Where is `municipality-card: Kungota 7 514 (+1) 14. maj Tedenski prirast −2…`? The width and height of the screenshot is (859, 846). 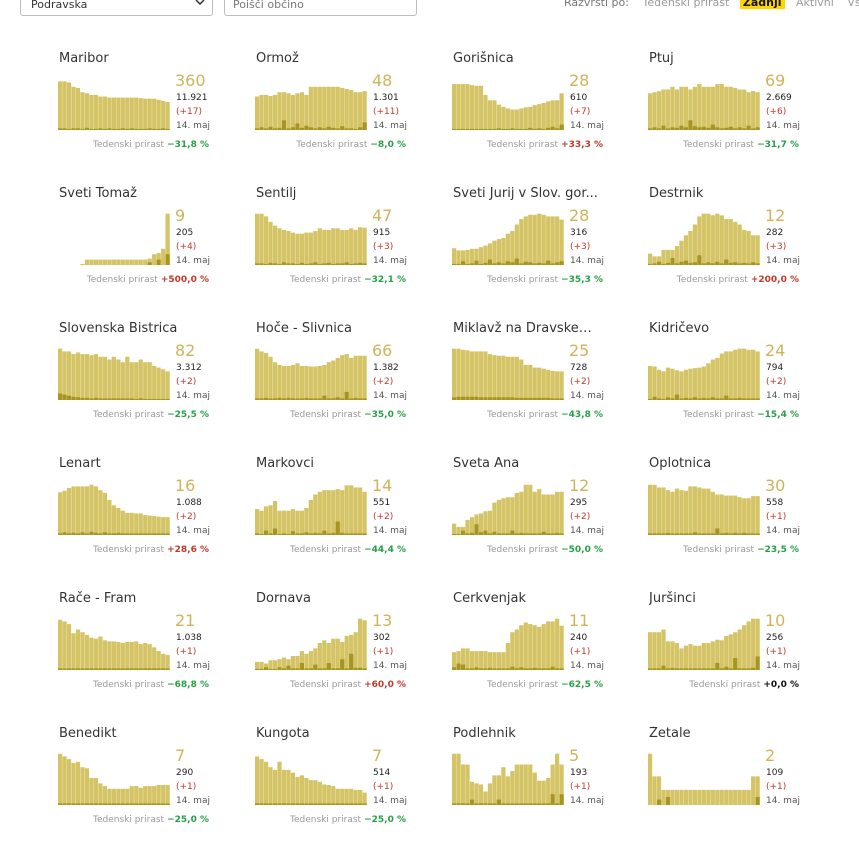
municipality-card: Kungota 7 514 (+1) 14. maj Tedenski prirast −2… is located at coordinates (350, 786).